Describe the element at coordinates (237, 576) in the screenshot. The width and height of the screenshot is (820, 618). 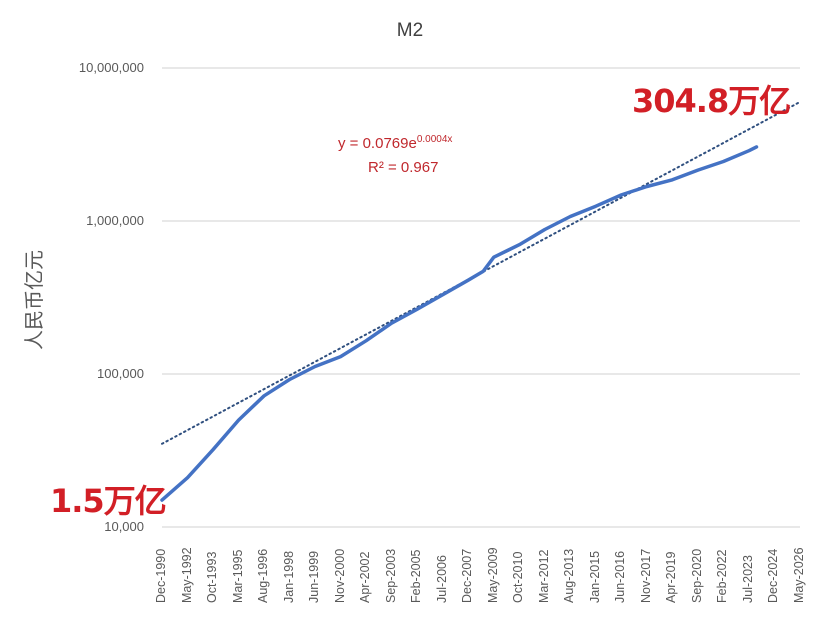
I see `x-tick-label: Mar-1995` at that location.